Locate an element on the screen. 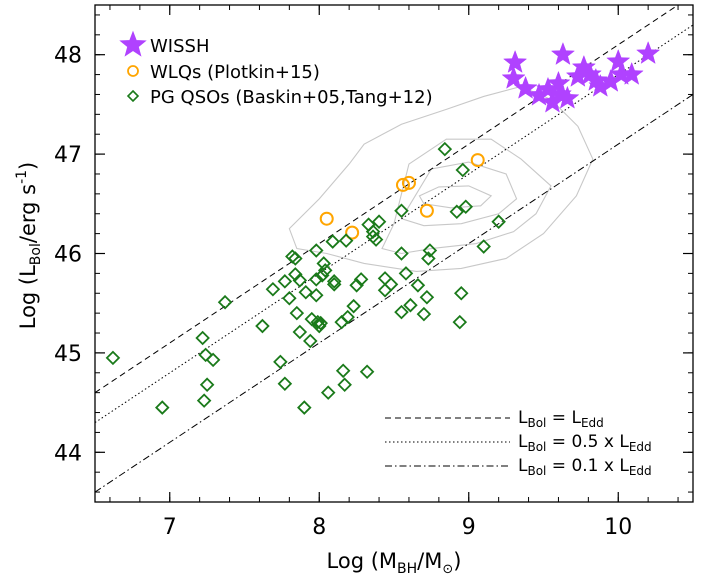 The height and width of the screenshot is (582, 713). x-label-part: ) is located at coordinates (457, 561).